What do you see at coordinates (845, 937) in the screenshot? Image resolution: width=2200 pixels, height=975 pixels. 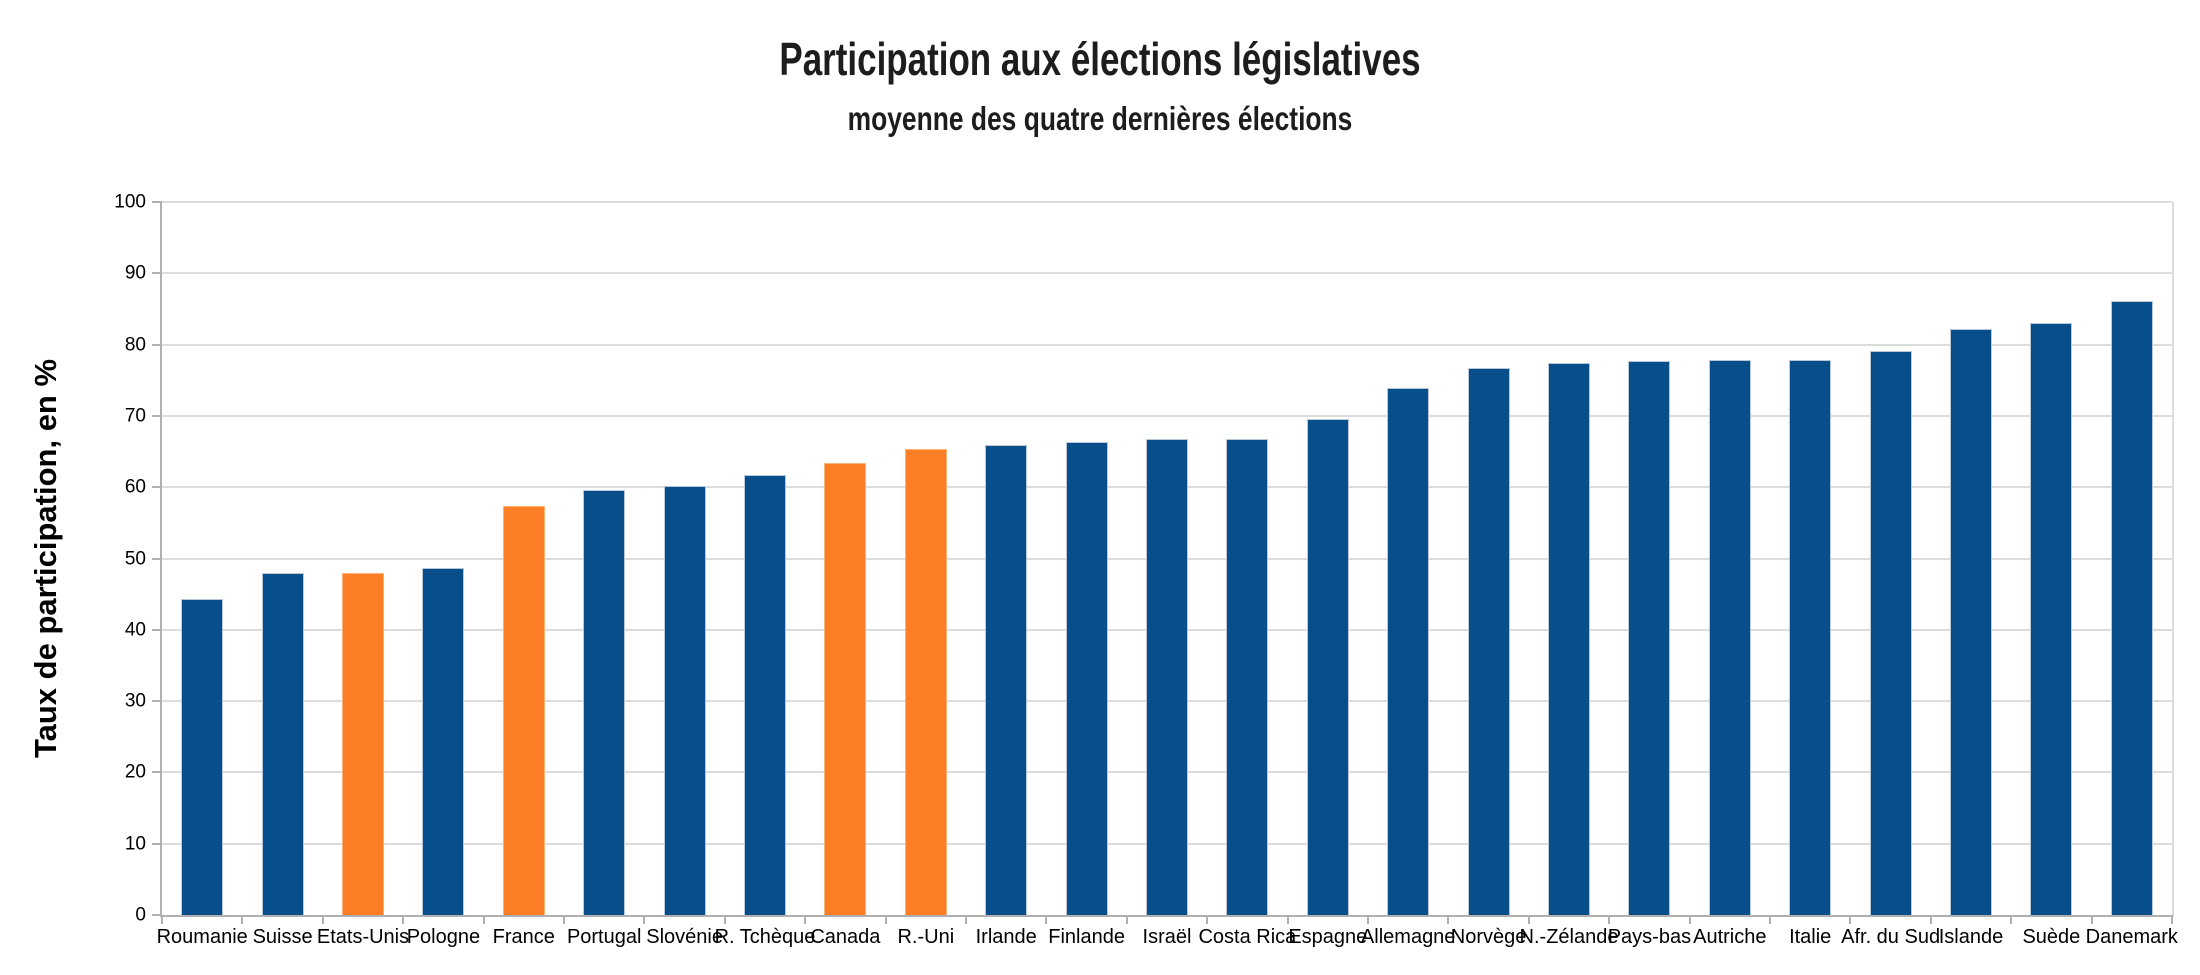 I see `x-axis-label-canada: Canada` at bounding box center [845, 937].